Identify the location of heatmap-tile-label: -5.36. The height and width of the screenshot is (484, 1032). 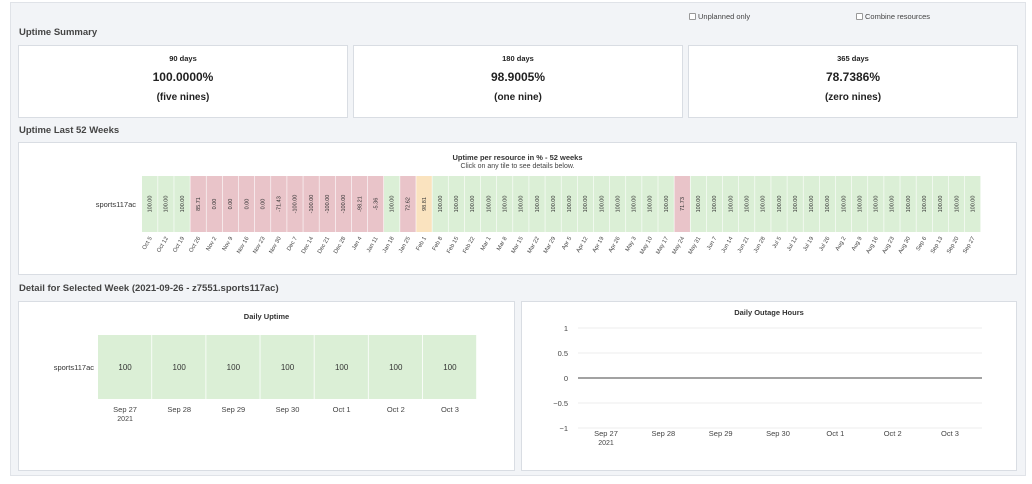
(376, 204).